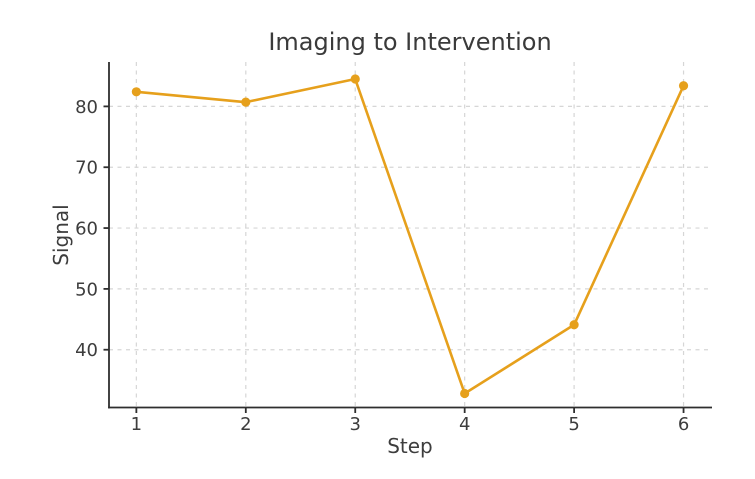 The image size is (755, 479). What do you see at coordinates (86, 350) in the screenshot?
I see `y-tick-label: 40` at bounding box center [86, 350].